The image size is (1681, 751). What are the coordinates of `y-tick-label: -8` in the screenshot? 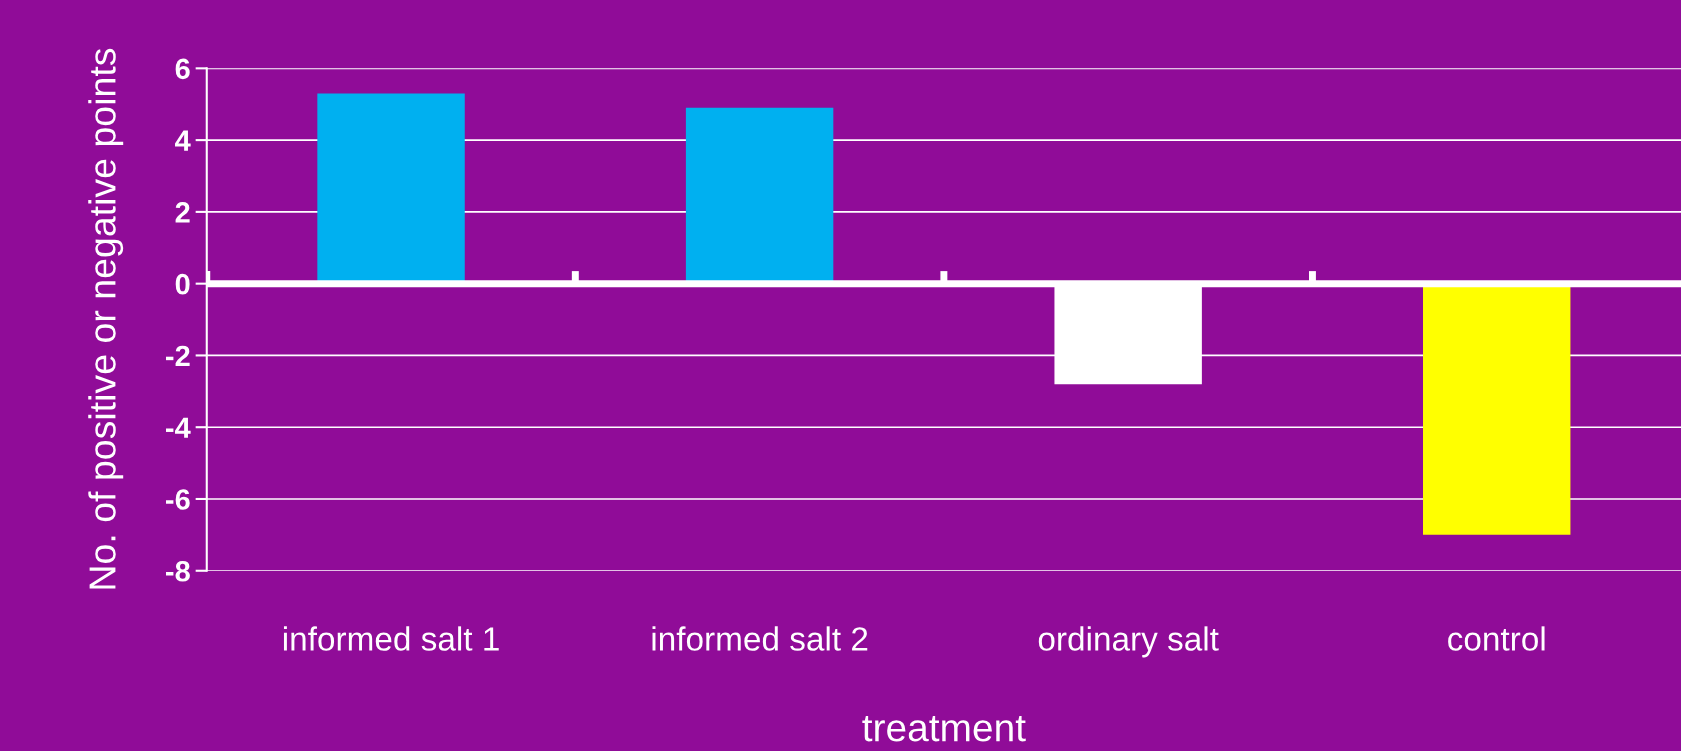 It's located at (178, 571).